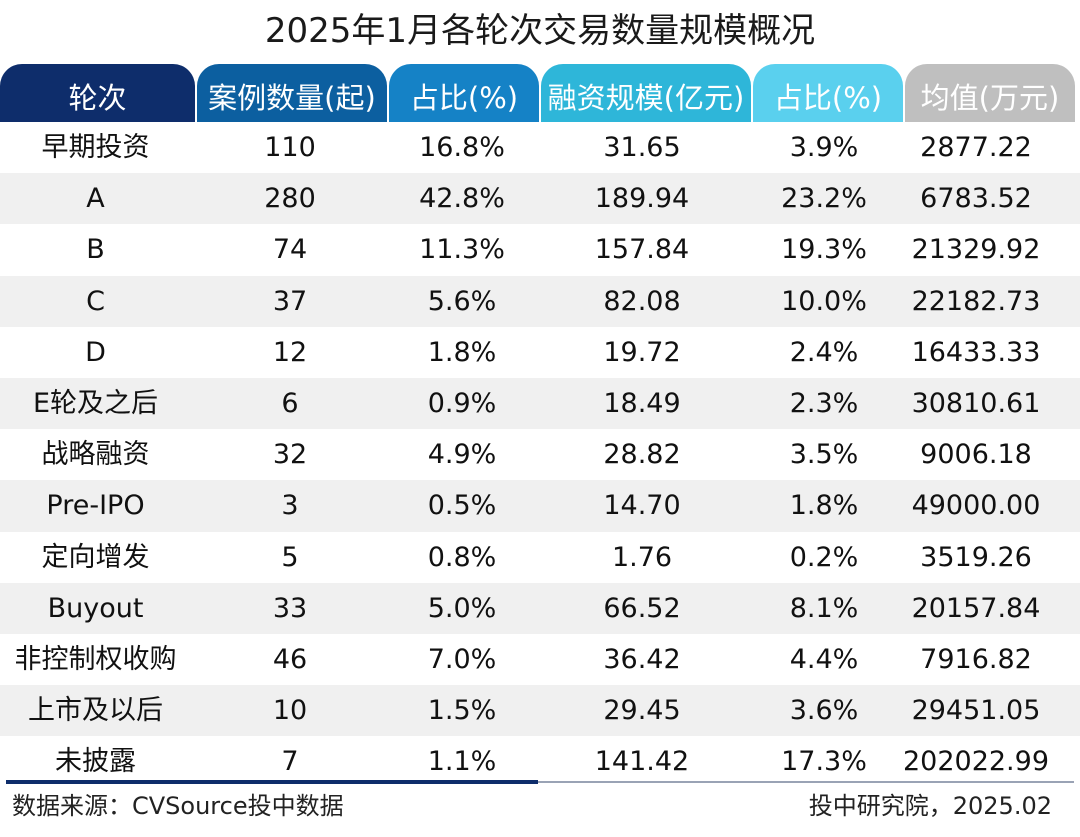  What do you see at coordinates (976, 659) in the screenshot?
I see `table-cell: 7916.82` at bounding box center [976, 659].